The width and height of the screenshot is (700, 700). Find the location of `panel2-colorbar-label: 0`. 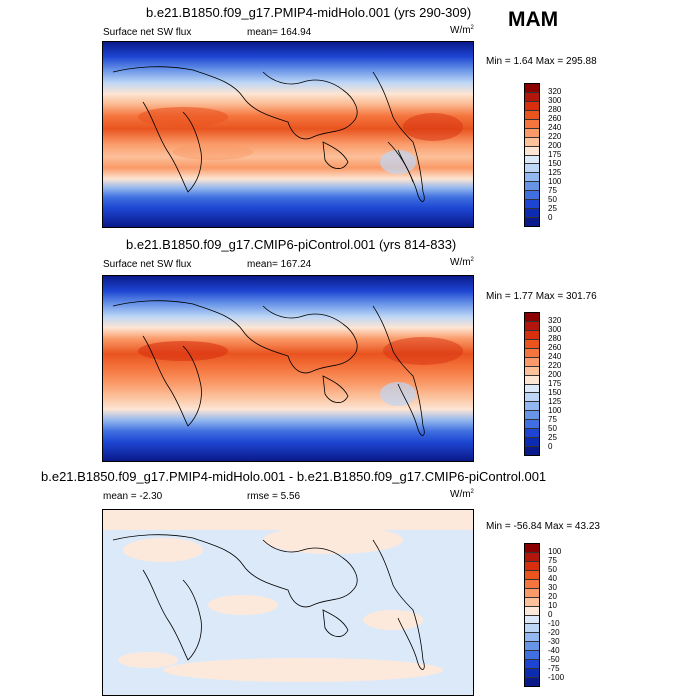

panel2-colorbar-label: 0 is located at coordinates (550, 446).